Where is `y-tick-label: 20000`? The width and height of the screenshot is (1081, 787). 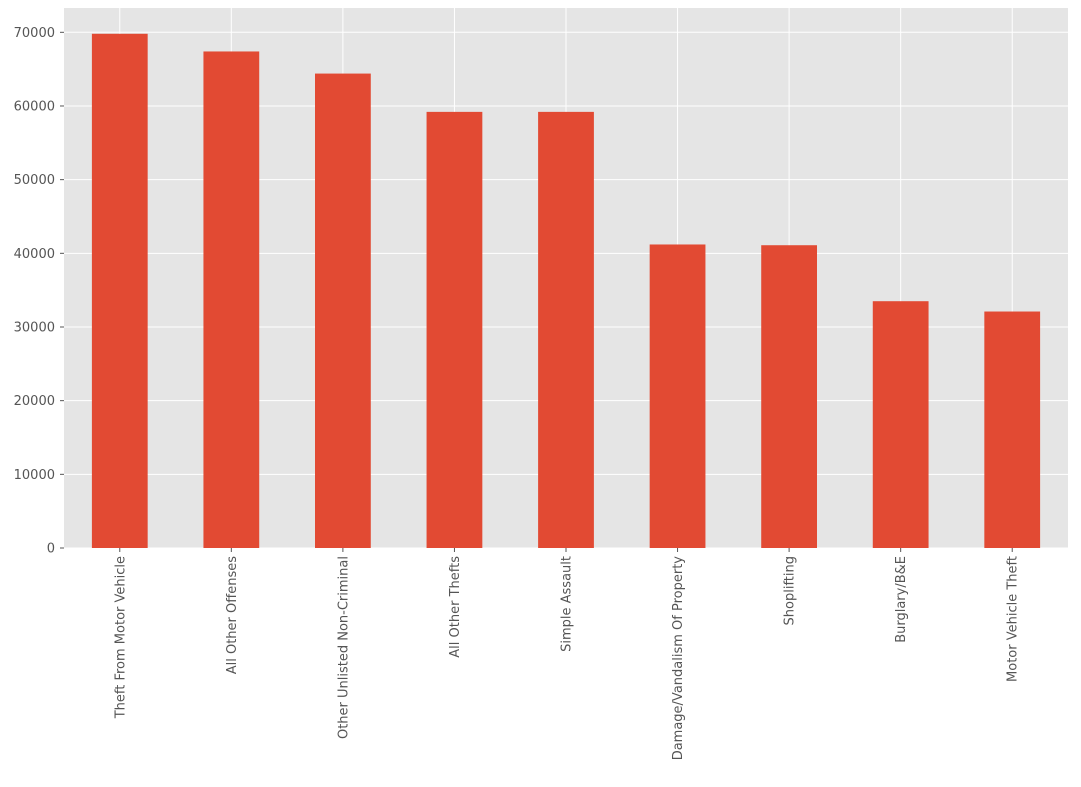
y-tick-label: 20000 is located at coordinates (34, 401).